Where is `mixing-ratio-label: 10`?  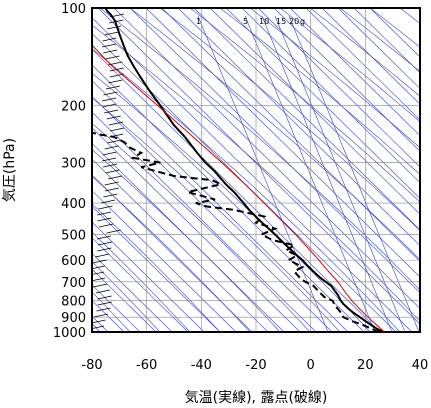 mixing-ratio-label: 10 is located at coordinates (264, 21).